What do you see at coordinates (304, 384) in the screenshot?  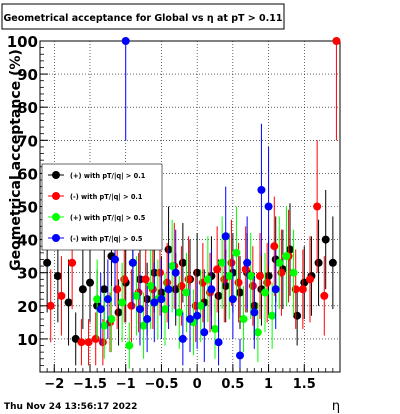 I see `x-tick-label: 1.5` at bounding box center [304, 384].